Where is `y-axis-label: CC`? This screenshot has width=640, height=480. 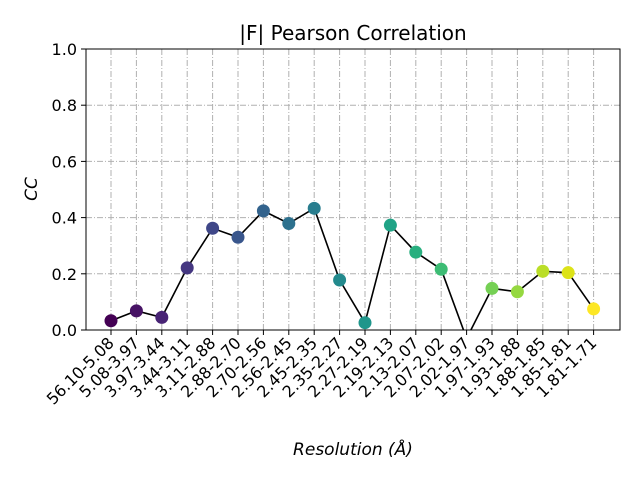
y-axis-label: CC is located at coordinates (32, 189).